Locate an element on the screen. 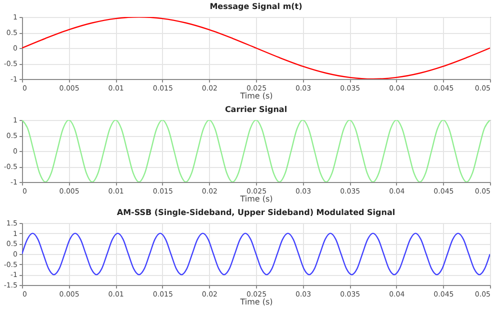 This screenshot has width=500, height=321. chart-title: Carrier Signal is located at coordinates (256, 109).